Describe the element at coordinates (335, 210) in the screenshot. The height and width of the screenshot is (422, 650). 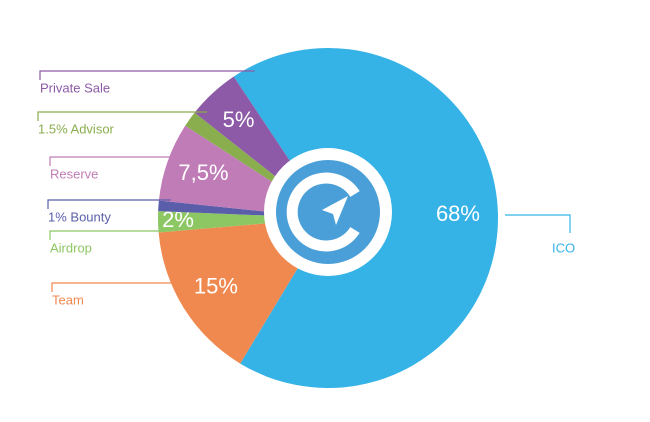
I see `logo-arrow` at that location.